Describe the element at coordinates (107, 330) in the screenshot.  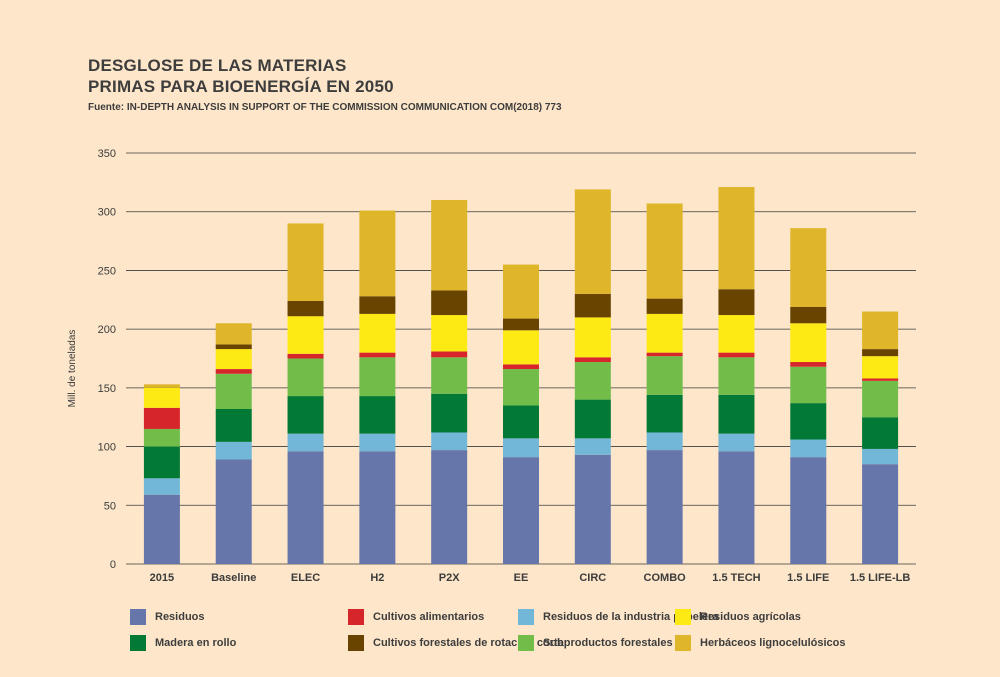
I see `y-tick-label: 200` at that location.